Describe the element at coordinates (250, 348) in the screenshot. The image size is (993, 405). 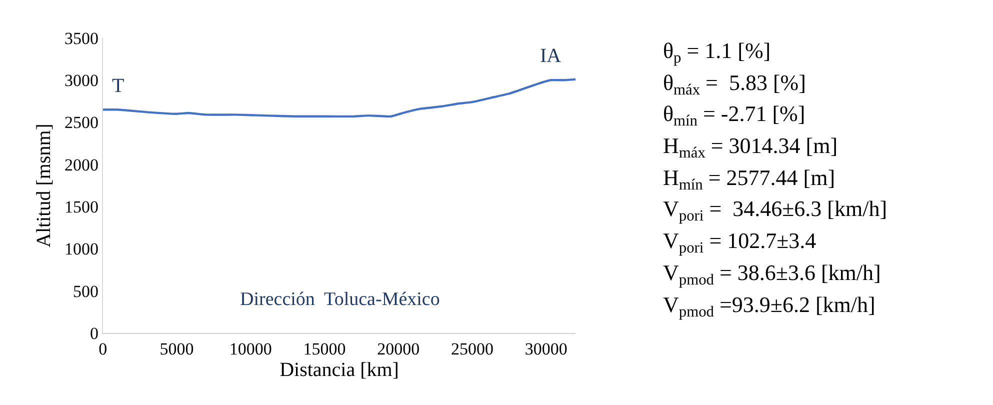
I see `x-tick-label: 10000` at that location.